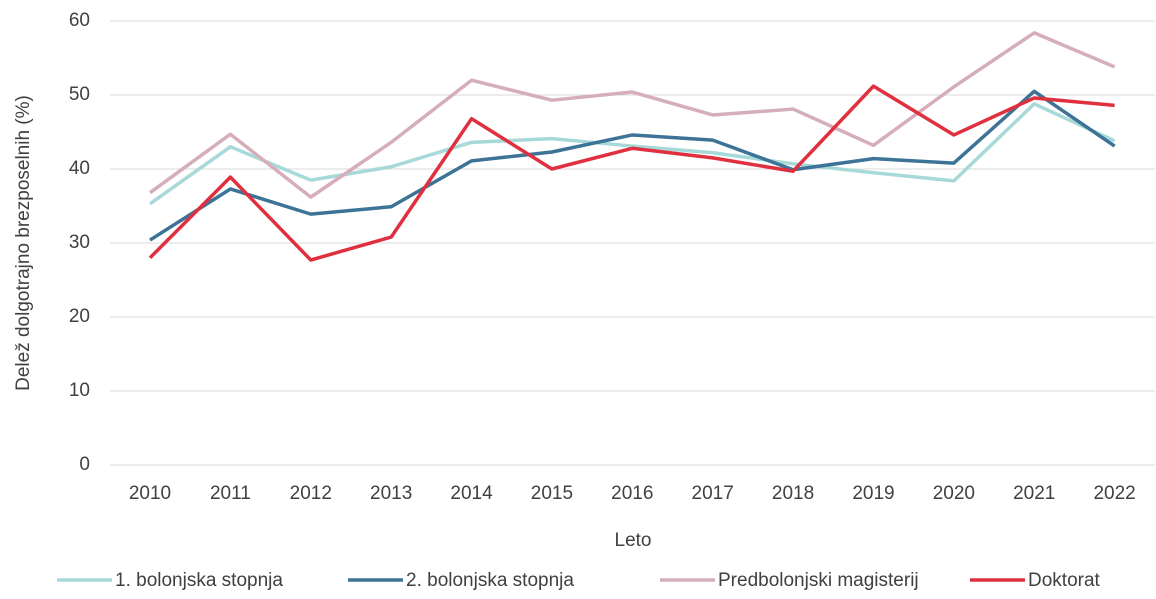 This screenshot has width=1156, height=599. I want to click on x-tick-label: 2011, so click(230, 493).